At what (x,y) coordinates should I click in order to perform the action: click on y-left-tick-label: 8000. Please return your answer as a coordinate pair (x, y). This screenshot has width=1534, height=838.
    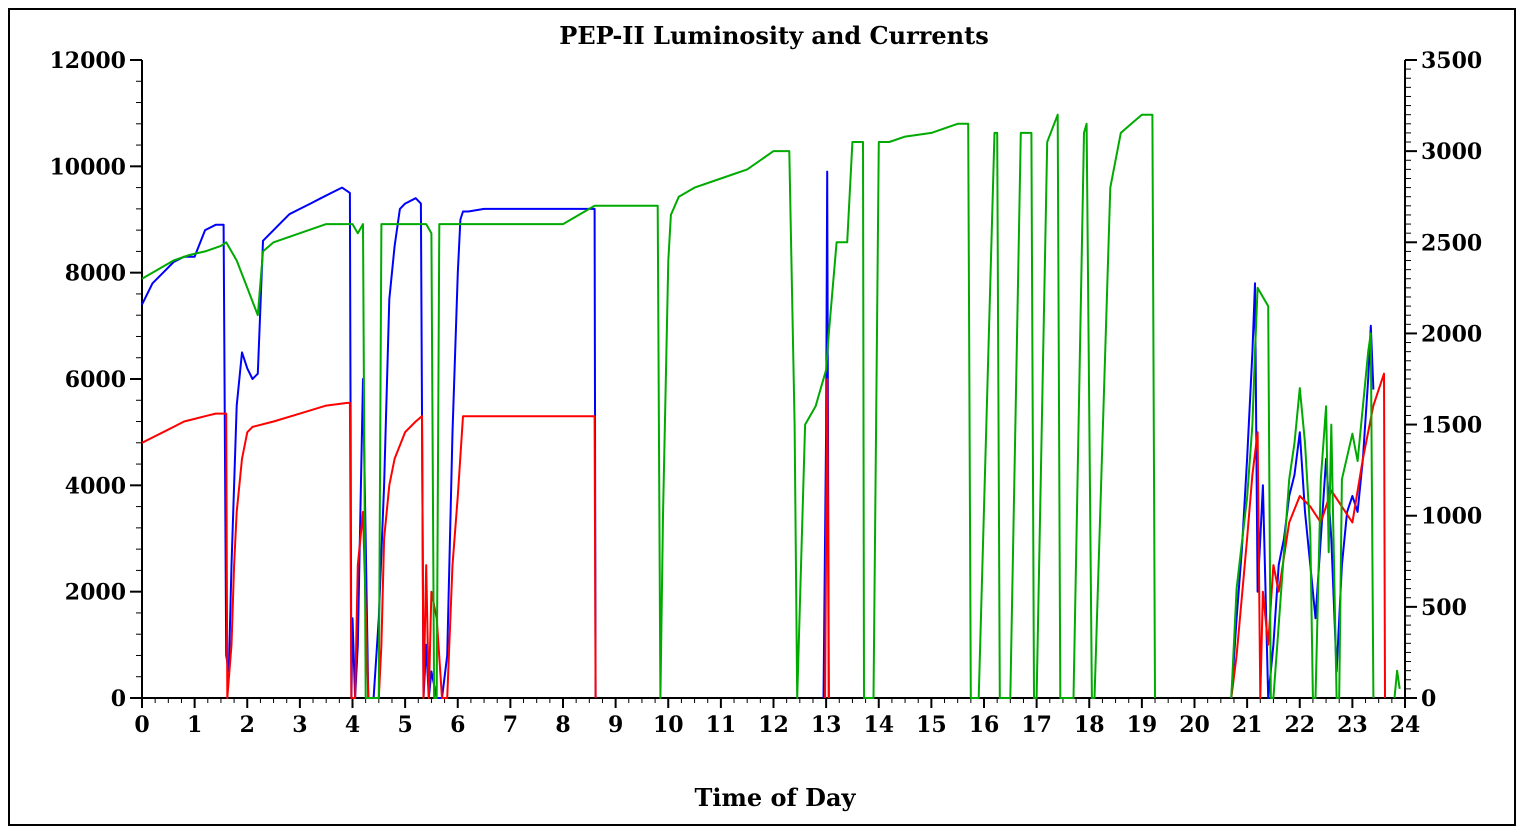
    Looking at the image, I should click on (95, 274).